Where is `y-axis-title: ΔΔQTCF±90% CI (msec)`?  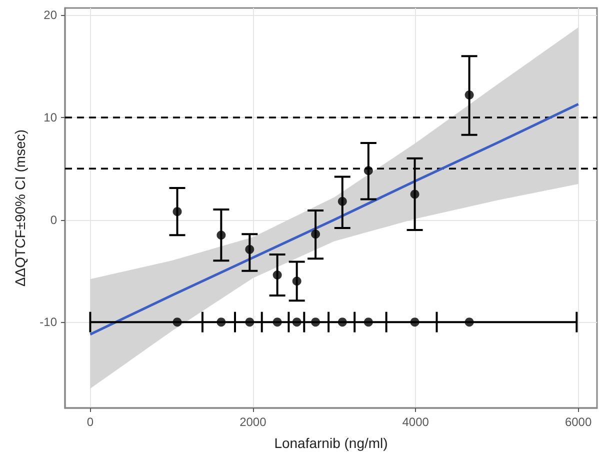
y-axis-title: ΔΔQTCF±90% CI (msec) is located at coordinates (20, 208).